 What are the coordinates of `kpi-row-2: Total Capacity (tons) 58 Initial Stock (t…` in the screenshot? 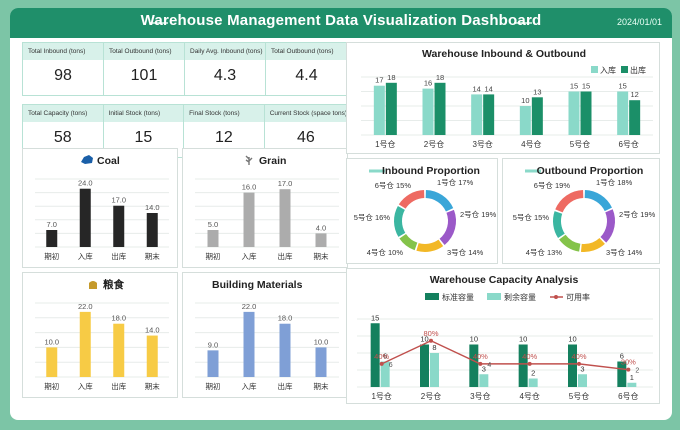 It's located at (185, 131).